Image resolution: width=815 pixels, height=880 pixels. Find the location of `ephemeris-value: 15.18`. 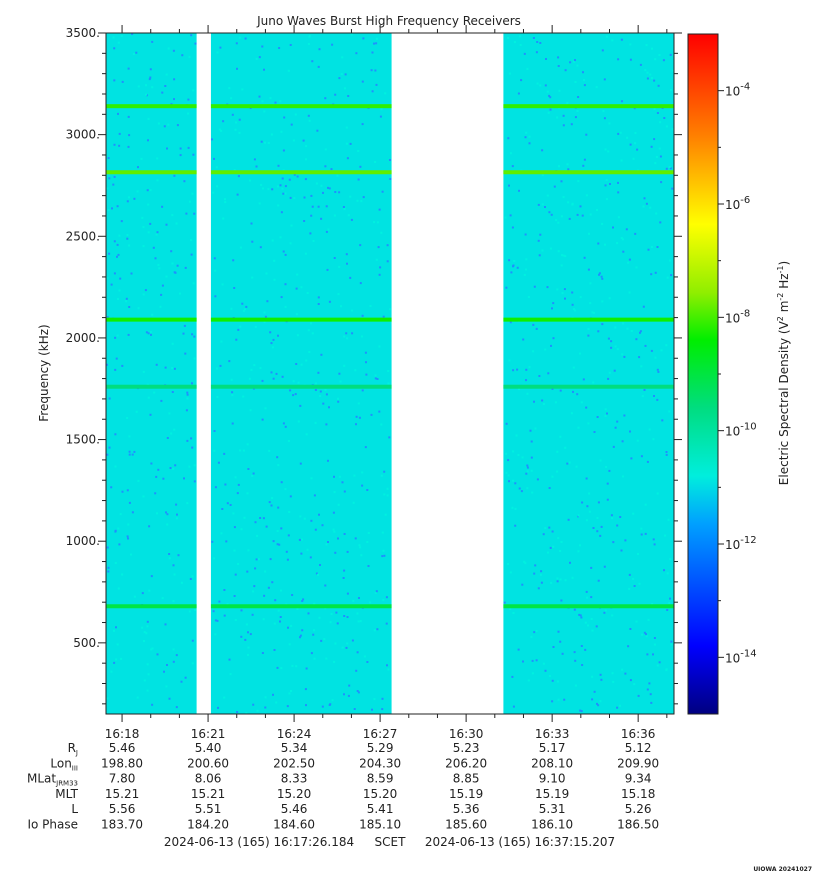

ephemeris-value: 15.18 is located at coordinates (638, 794).